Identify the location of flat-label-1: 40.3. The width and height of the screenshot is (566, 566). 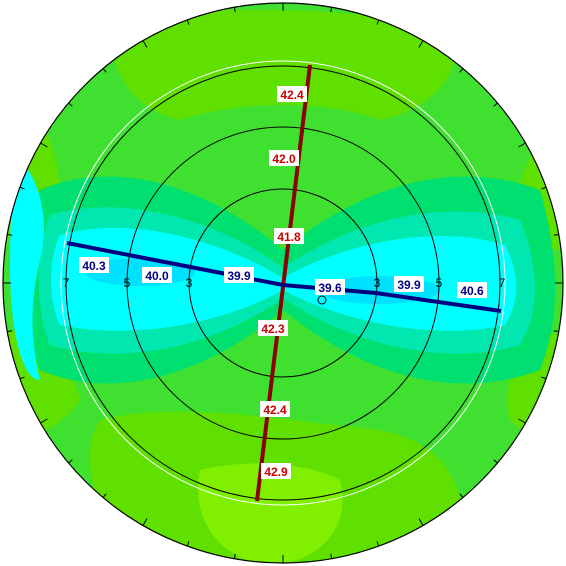
(94, 266).